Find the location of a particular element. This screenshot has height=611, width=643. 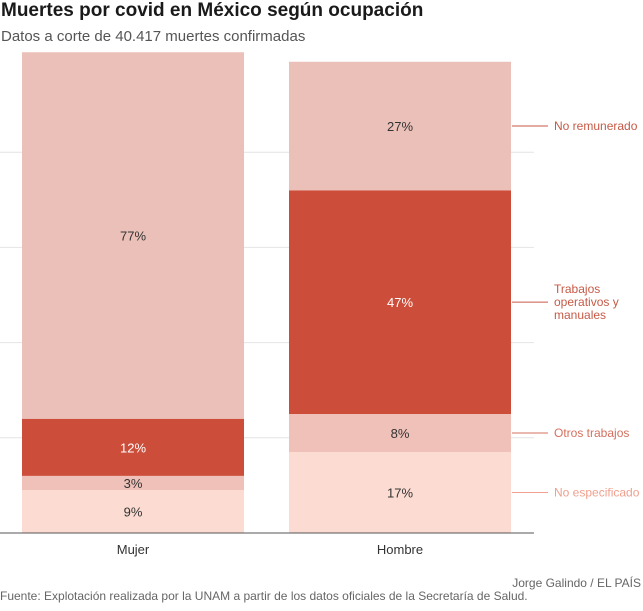

legend-label-line: Trabajos is located at coordinates (577, 289).